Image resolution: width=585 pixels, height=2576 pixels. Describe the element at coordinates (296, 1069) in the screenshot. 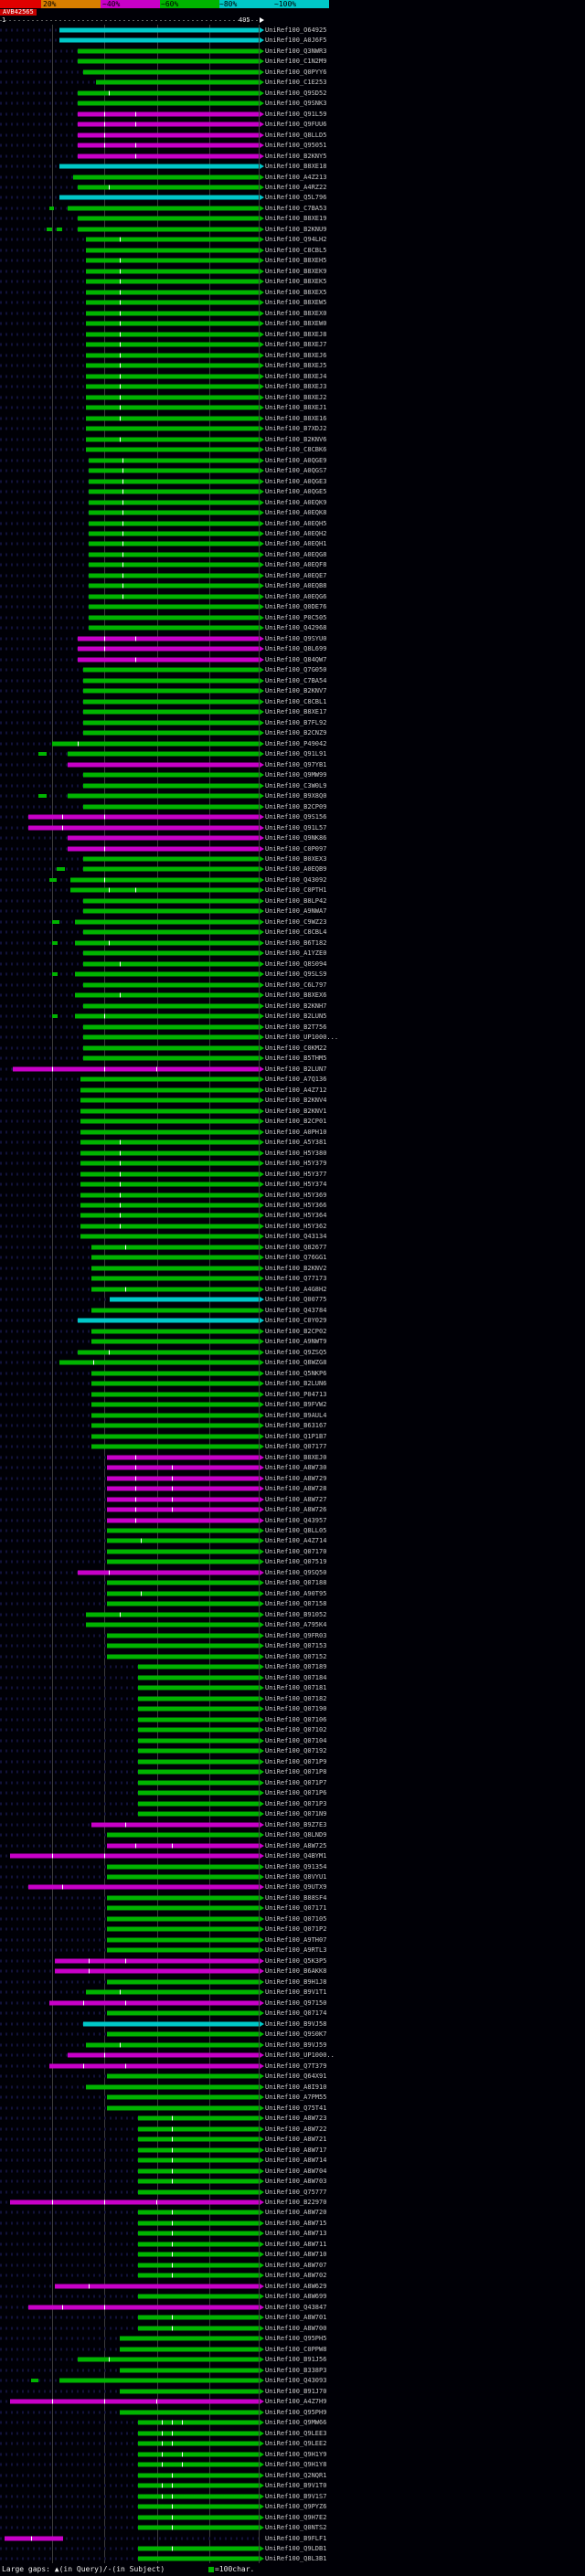

I see `hit-label: UniRef100_B2LUN7` at that location.